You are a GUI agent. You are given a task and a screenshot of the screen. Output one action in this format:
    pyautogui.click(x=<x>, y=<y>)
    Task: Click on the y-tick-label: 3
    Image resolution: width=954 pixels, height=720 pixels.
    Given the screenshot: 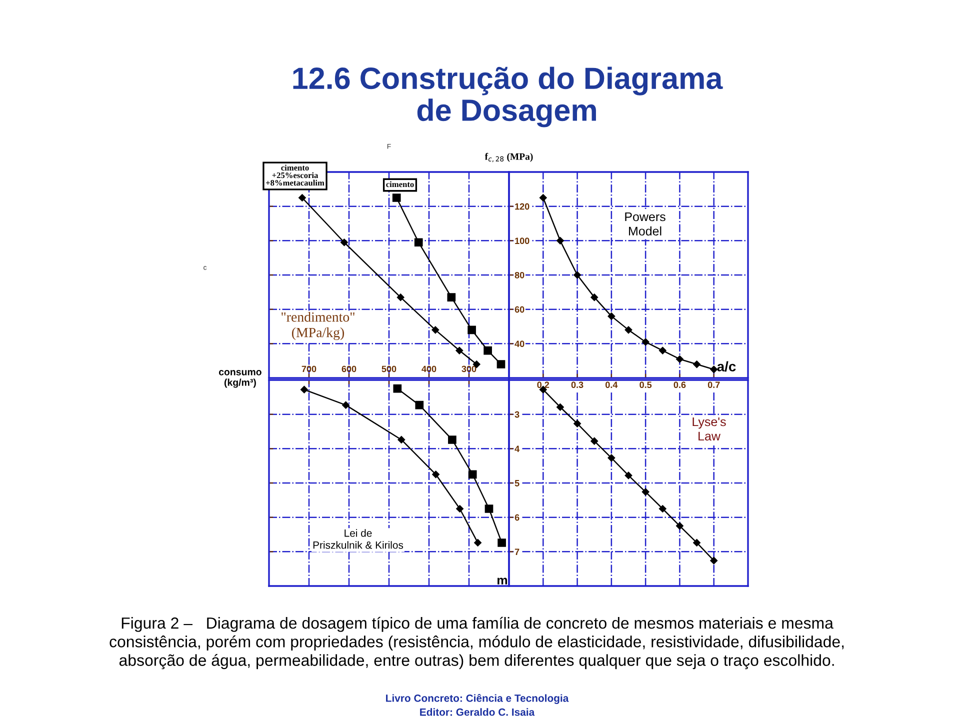 What is the action you would take?
    pyautogui.click(x=517, y=414)
    